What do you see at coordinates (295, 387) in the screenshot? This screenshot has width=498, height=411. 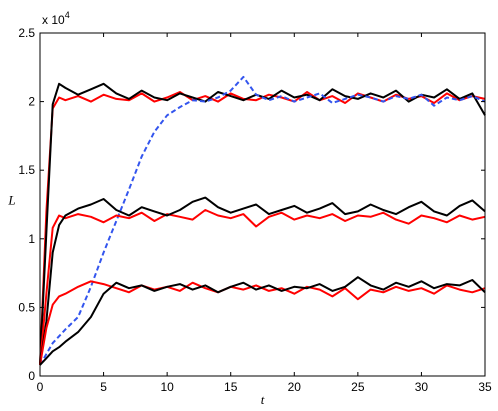 I see `x-tick-label: 20` at bounding box center [295, 387].